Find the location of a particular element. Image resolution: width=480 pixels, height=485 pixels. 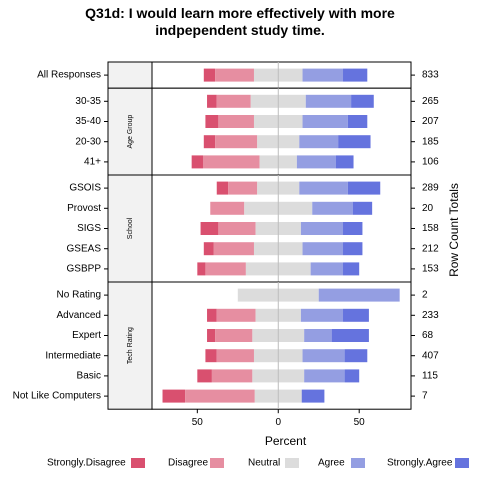

row-total: 153 is located at coordinates (430, 269).